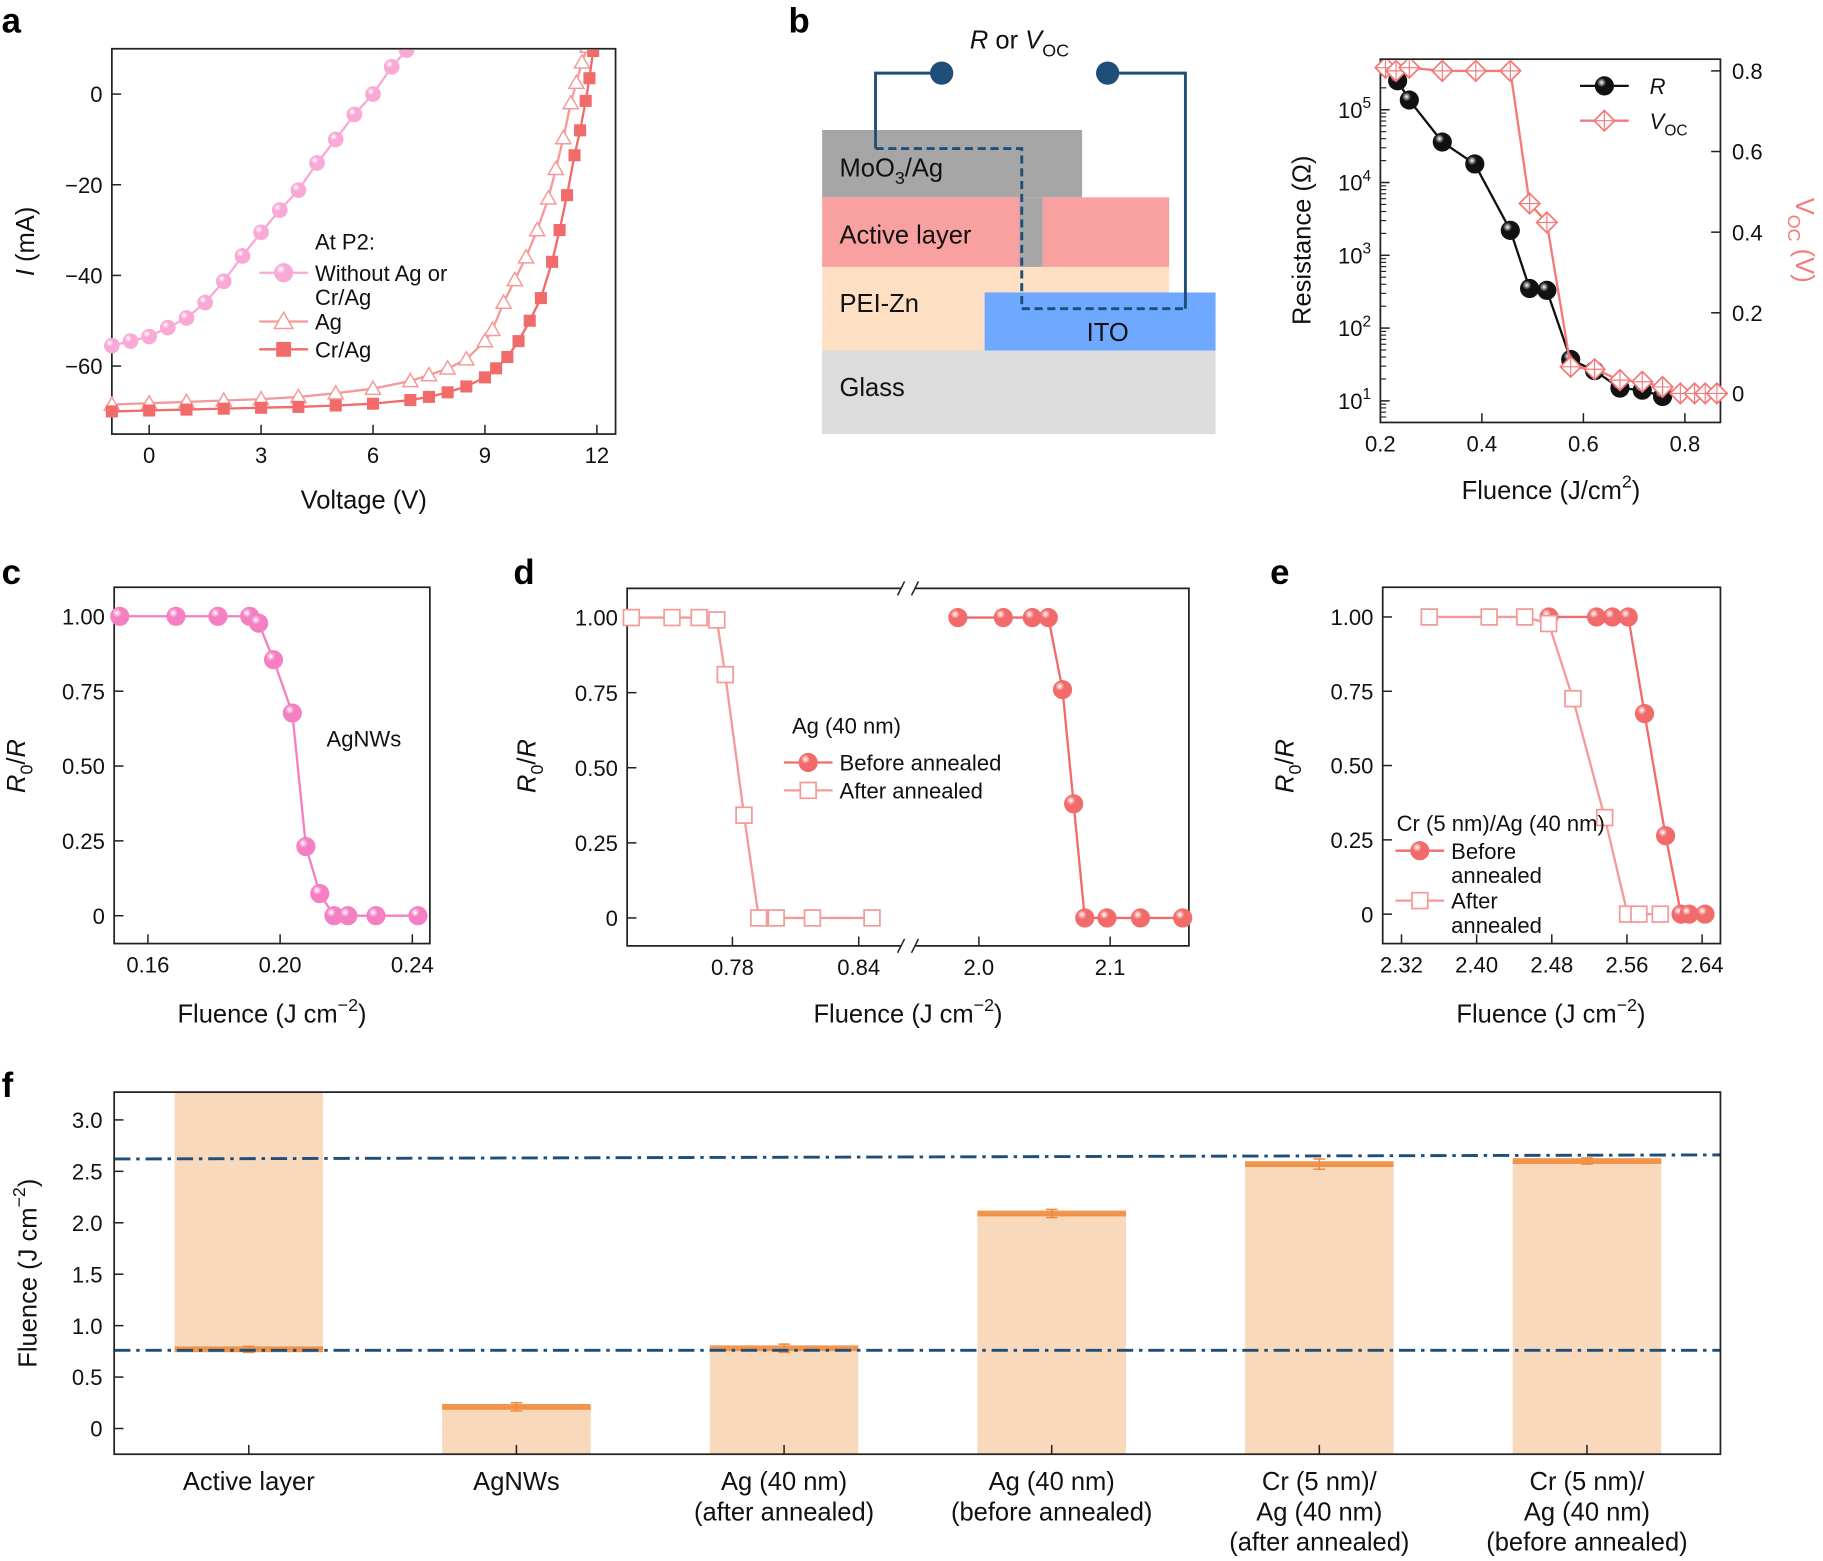  I want to click on moo3-ag-layer, so click(952, 163).